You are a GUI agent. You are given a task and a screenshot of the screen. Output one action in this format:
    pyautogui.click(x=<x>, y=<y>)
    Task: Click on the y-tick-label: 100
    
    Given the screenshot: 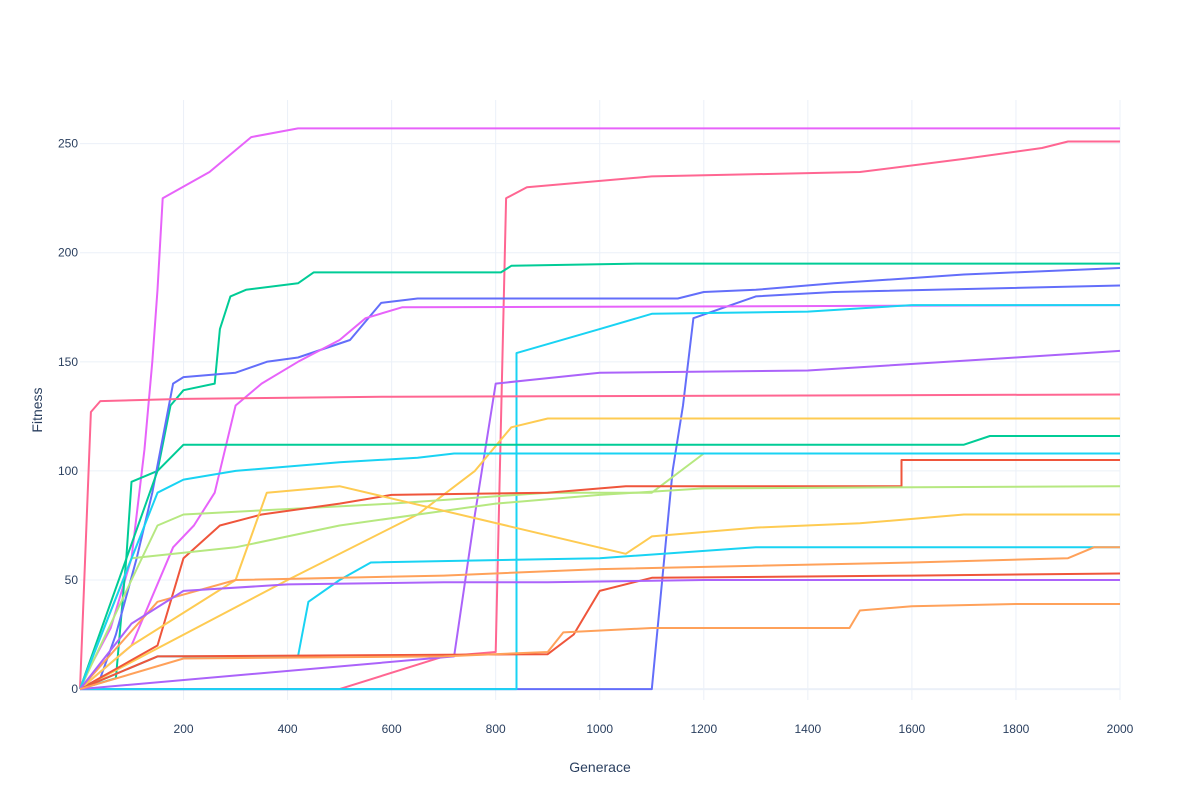 What is the action you would take?
    pyautogui.click(x=68, y=471)
    